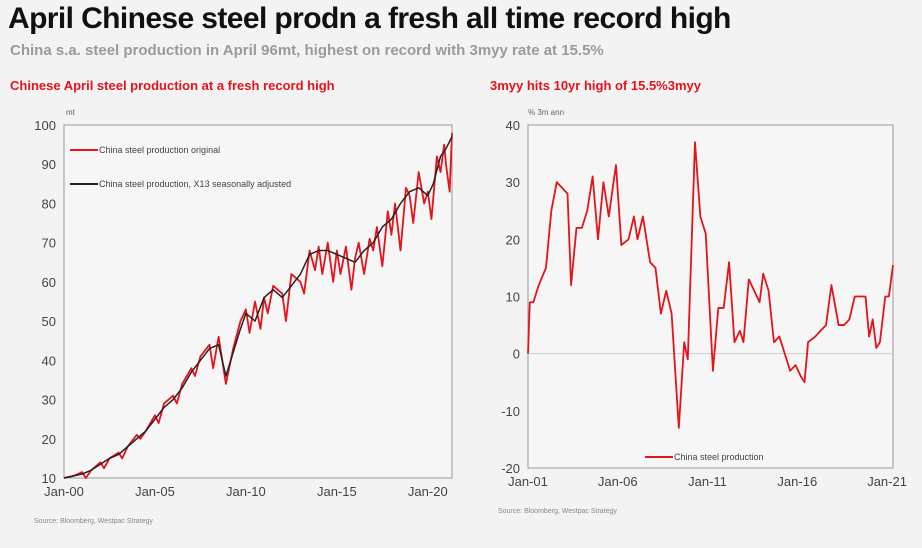 This screenshot has width=922, height=548. What do you see at coordinates (513, 182) in the screenshot?
I see `right-y-tick-label: 30` at bounding box center [513, 182].